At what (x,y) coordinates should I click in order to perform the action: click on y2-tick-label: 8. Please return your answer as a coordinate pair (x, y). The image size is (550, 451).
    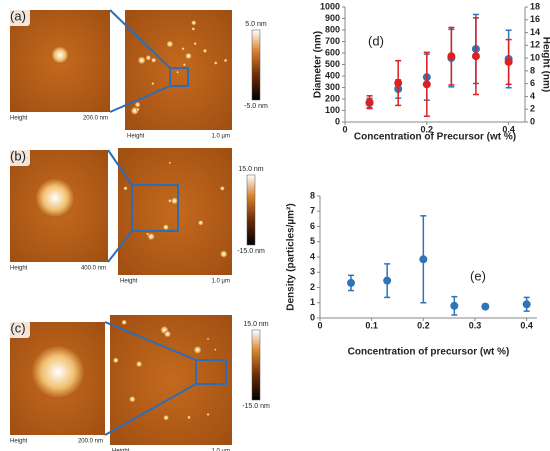
    Looking at the image, I should click on (532, 70).